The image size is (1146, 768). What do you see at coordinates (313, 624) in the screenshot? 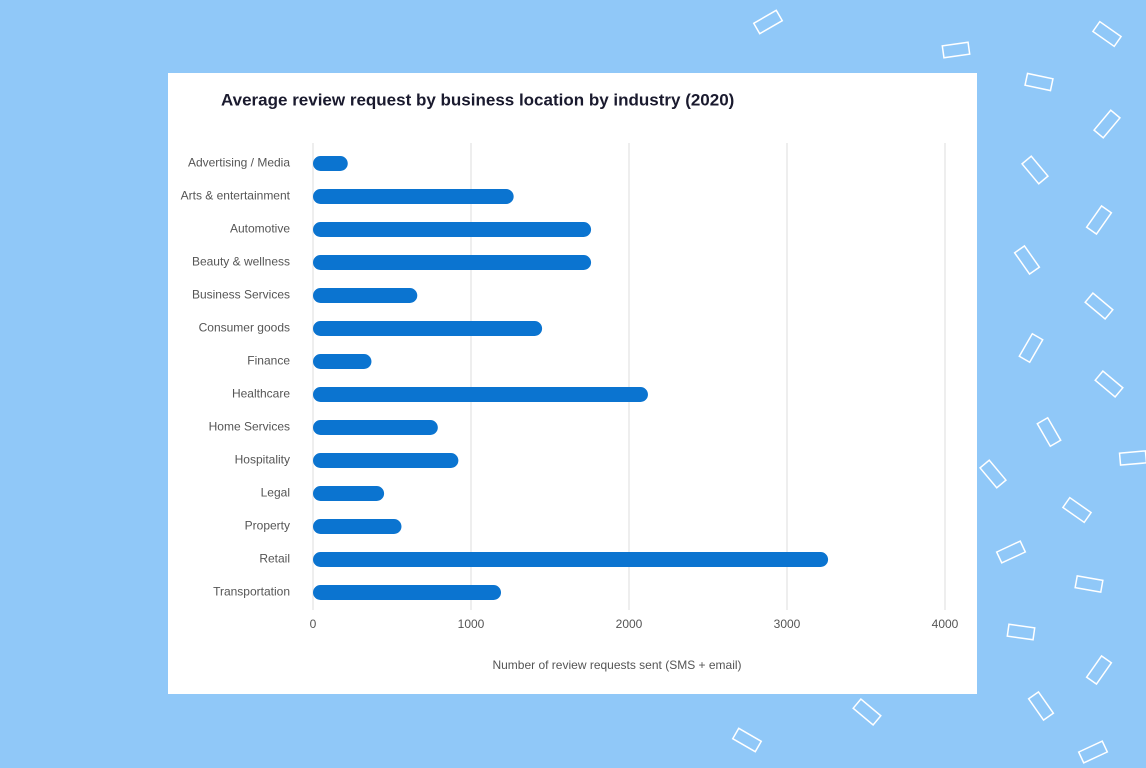
I see `x-tick-label: 0` at bounding box center [313, 624].